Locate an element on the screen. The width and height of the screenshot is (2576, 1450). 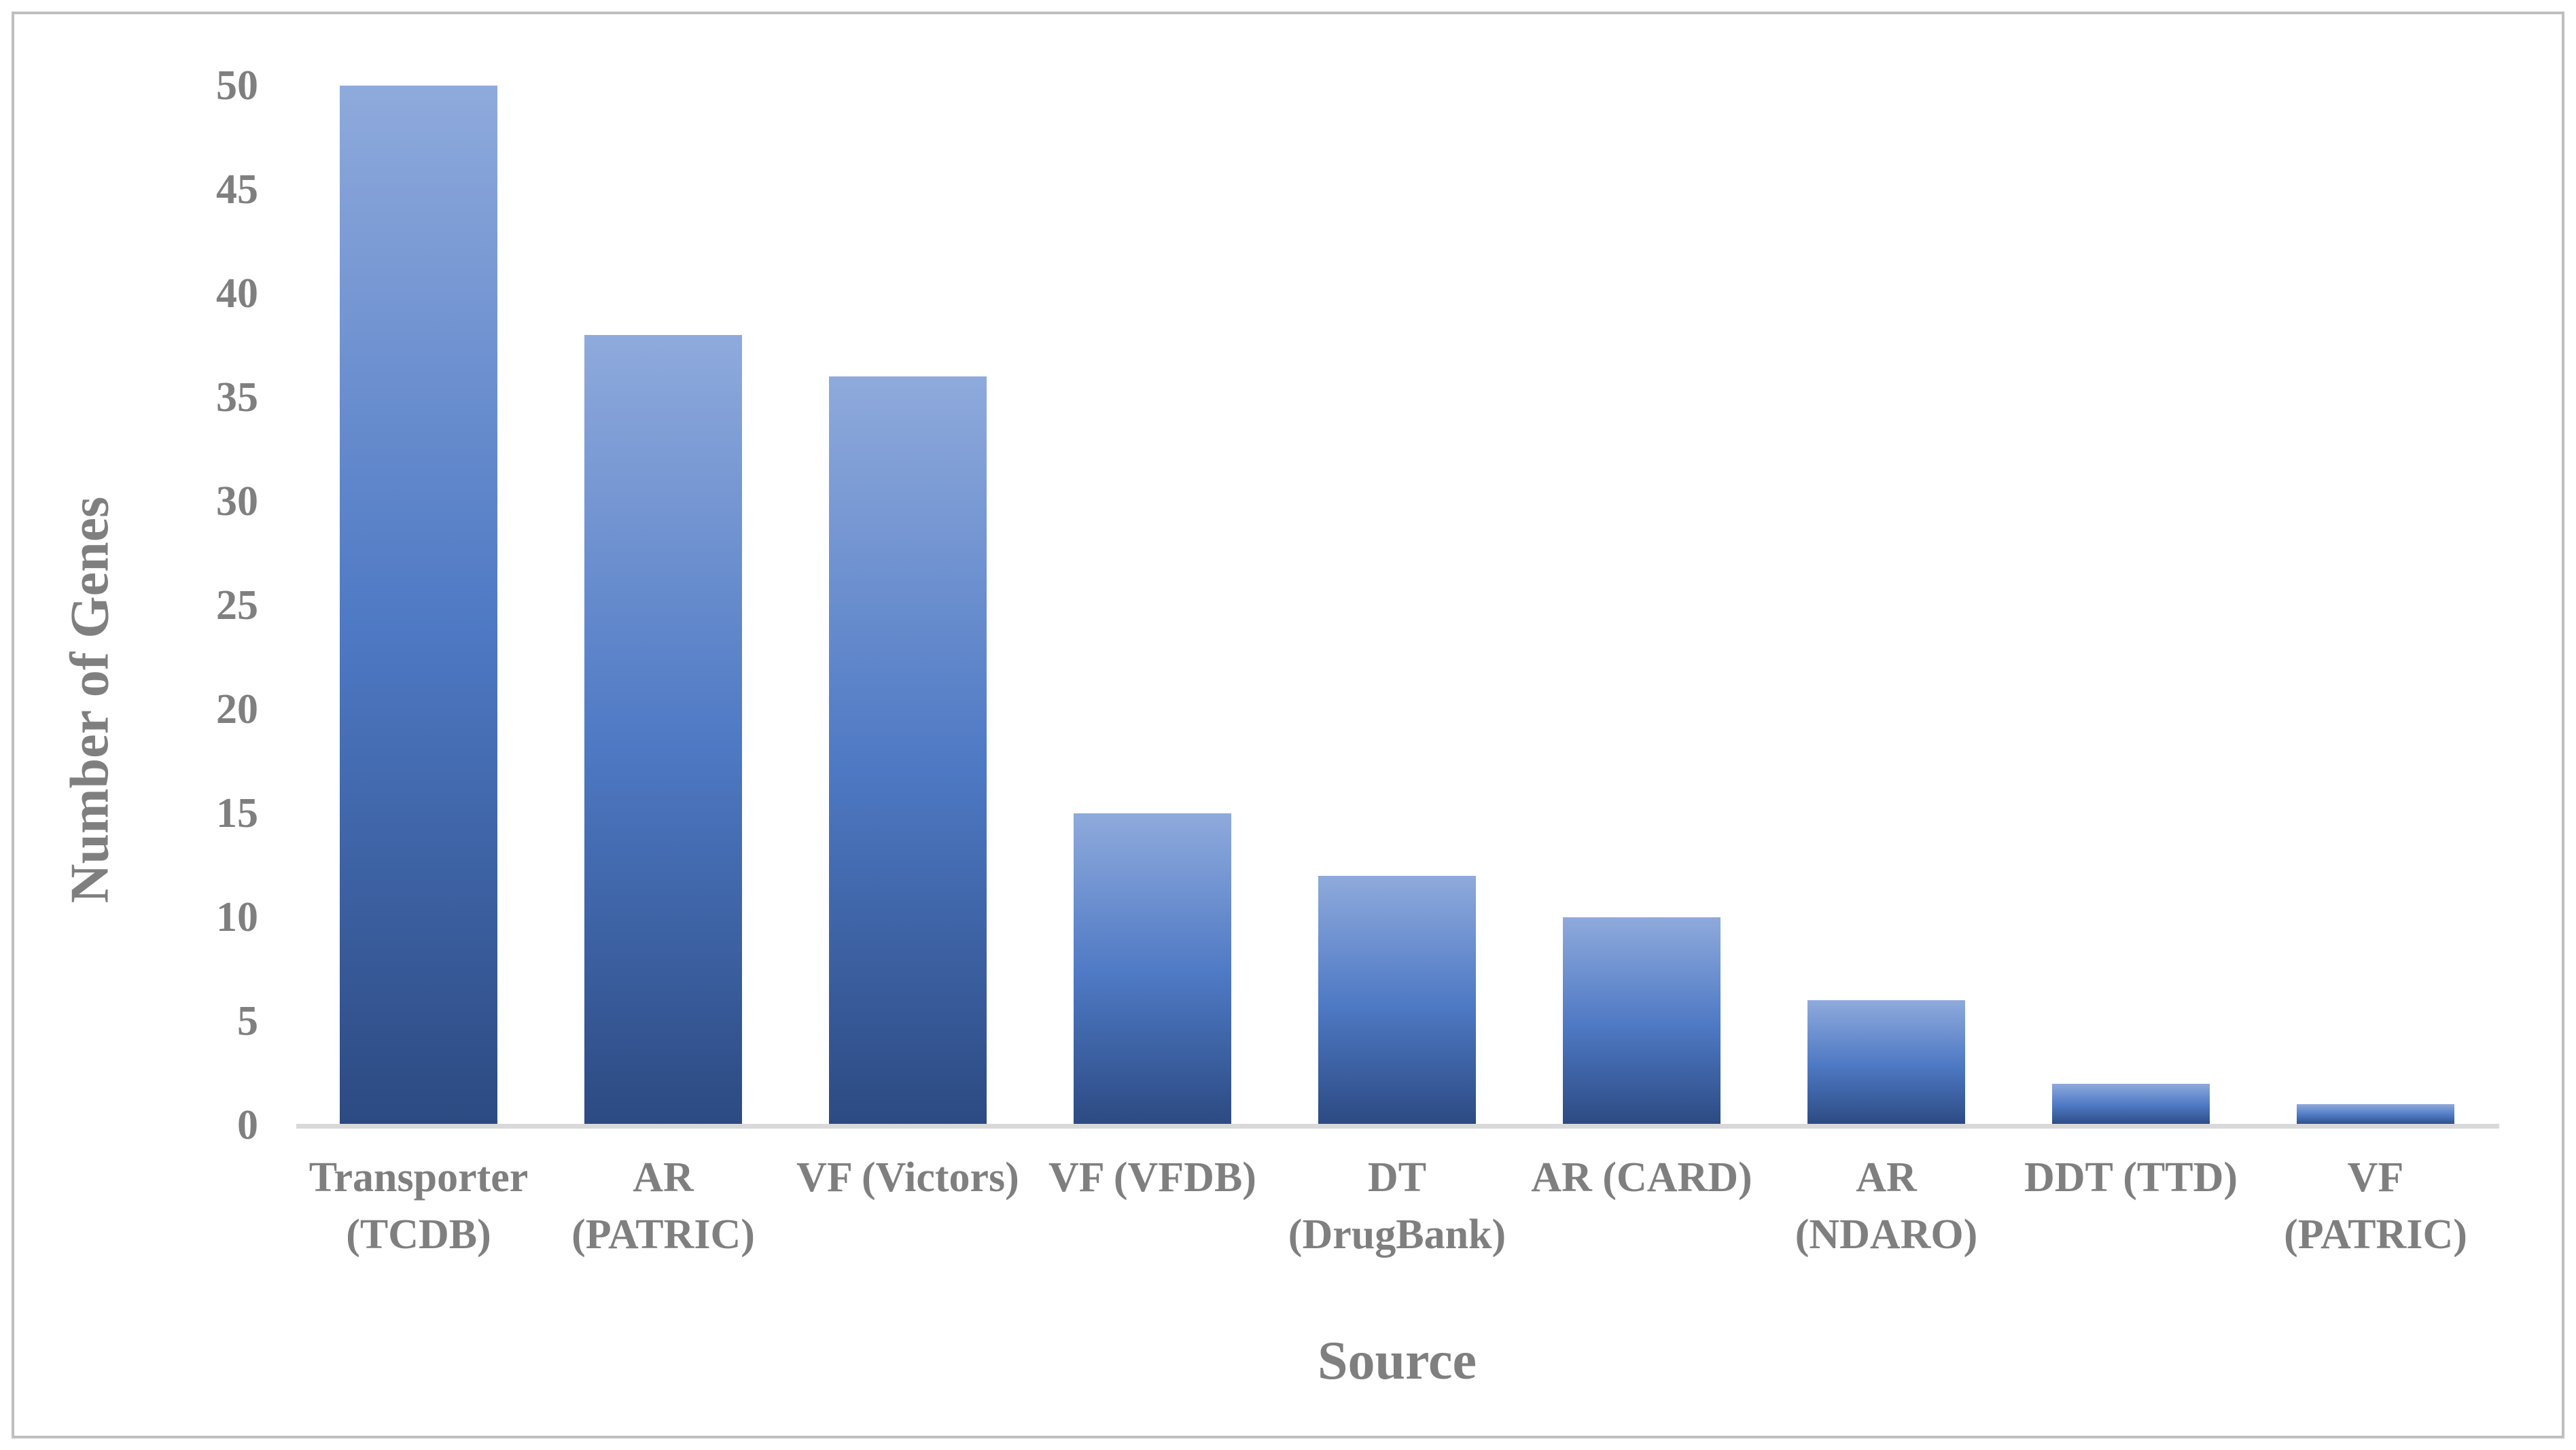
x-category-label: AR (NDARO) is located at coordinates (1886, 1206).